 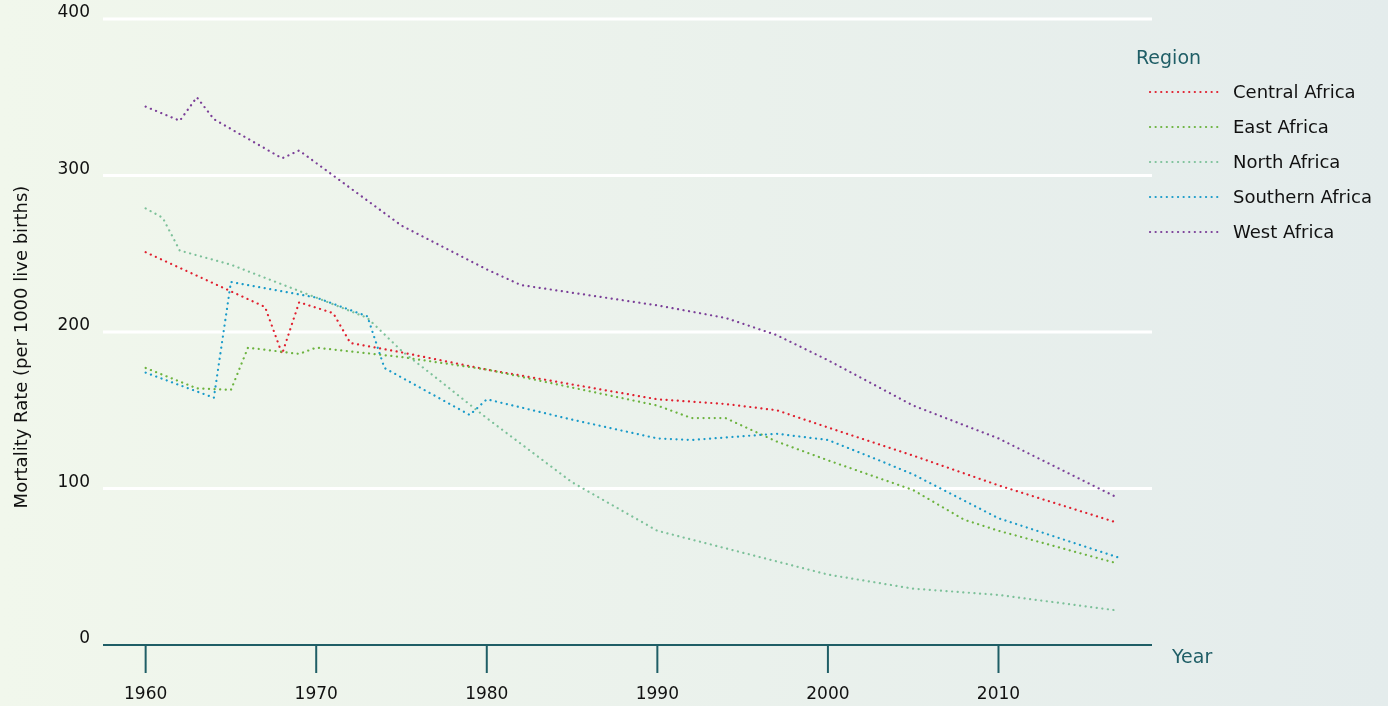 What do you see at coordinates (73, 480) in the screenshot?
I see `y-tick-label: 100` at bounding box center [73, 480].